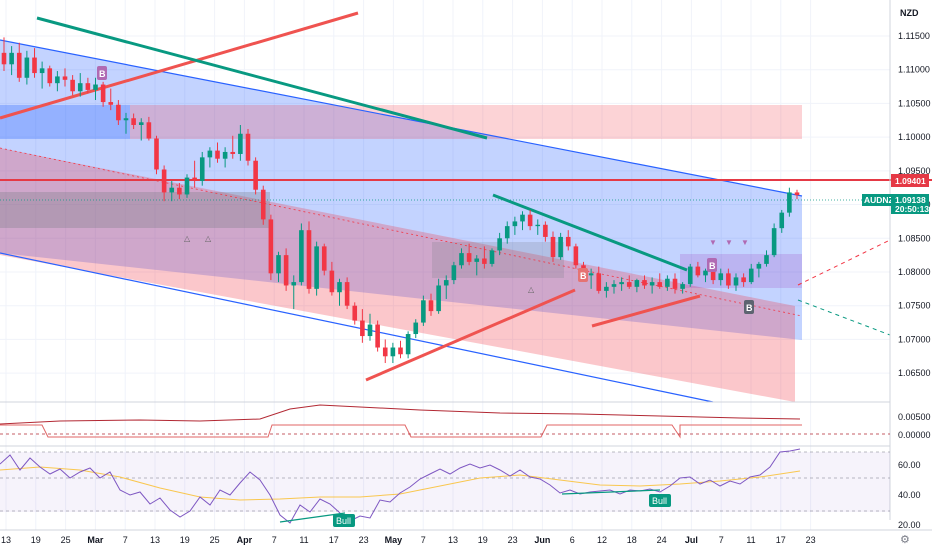 The image size is (932, 550). What do you see at coordinates (749, 308) in the screenshot?
I see `buy-marker-4-label: B` at bounding box center [749, 308].